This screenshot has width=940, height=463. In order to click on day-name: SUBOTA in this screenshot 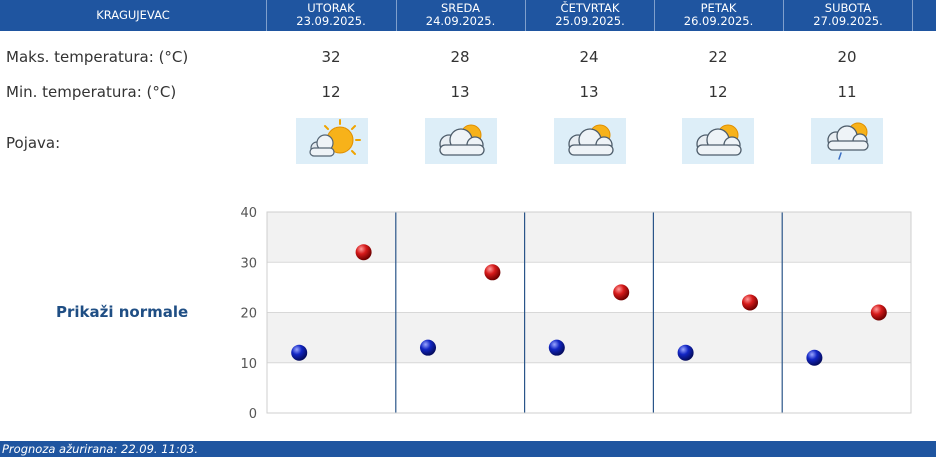, I will do `click(848, 8)`.